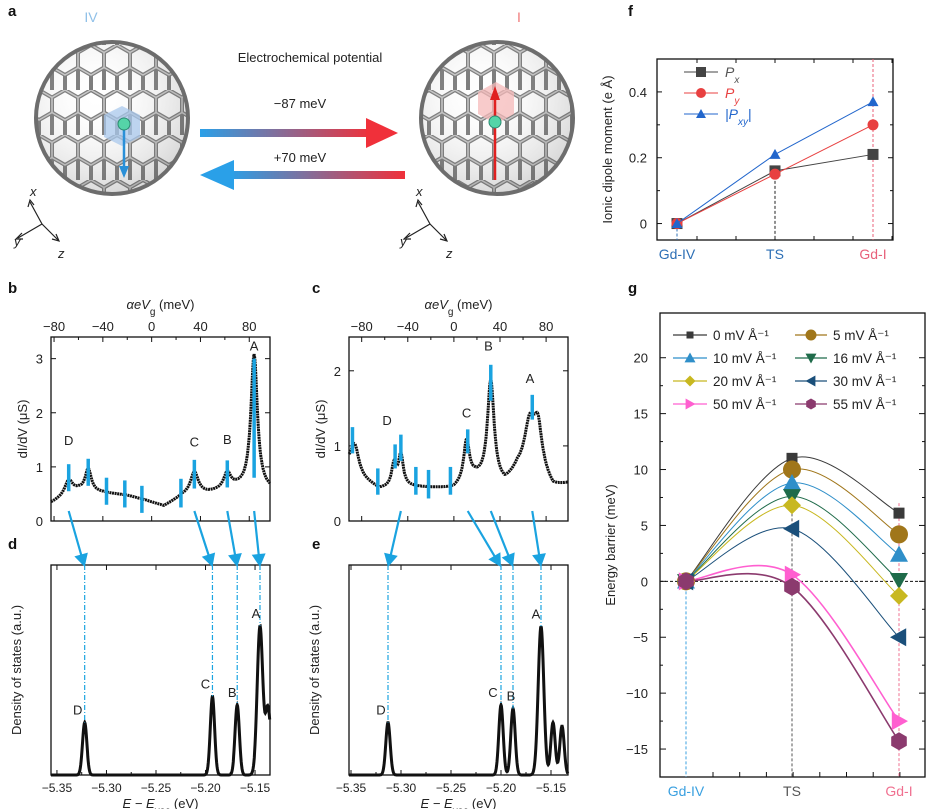  I want to click on legend-label-sub: xy, so click(743, 122).